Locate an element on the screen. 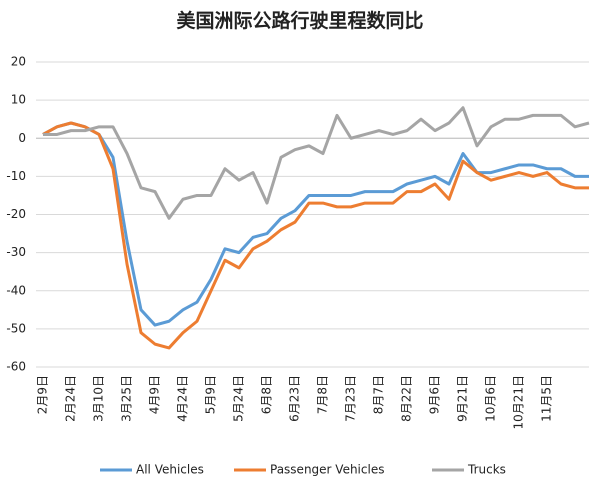 This screenshot has width=591, height=484. x-tick-label: 2月9日 is located at coordinates (43, 394).